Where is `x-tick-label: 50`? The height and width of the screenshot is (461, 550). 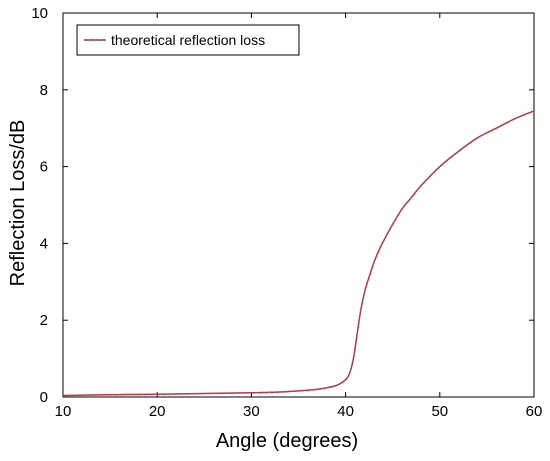
x-tick-label: 50 is located at coordinates (439, 411).